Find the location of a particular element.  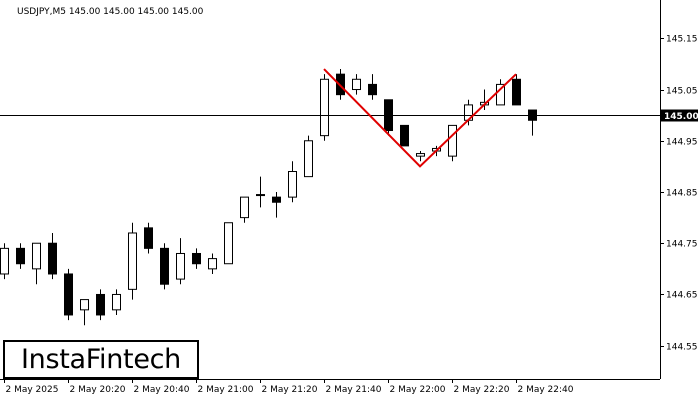

x-tick-label: 2 May 21:00 is located at coordinates (226, 390).